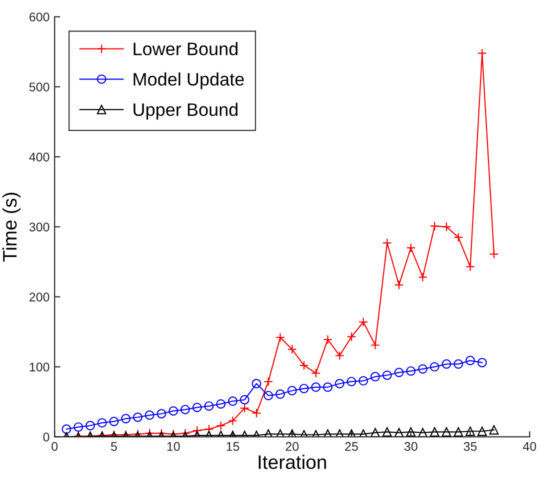  Describe the element at coordinates (186, 49) in the screenshot. I see `legend-label: Lower Bound` at that location.